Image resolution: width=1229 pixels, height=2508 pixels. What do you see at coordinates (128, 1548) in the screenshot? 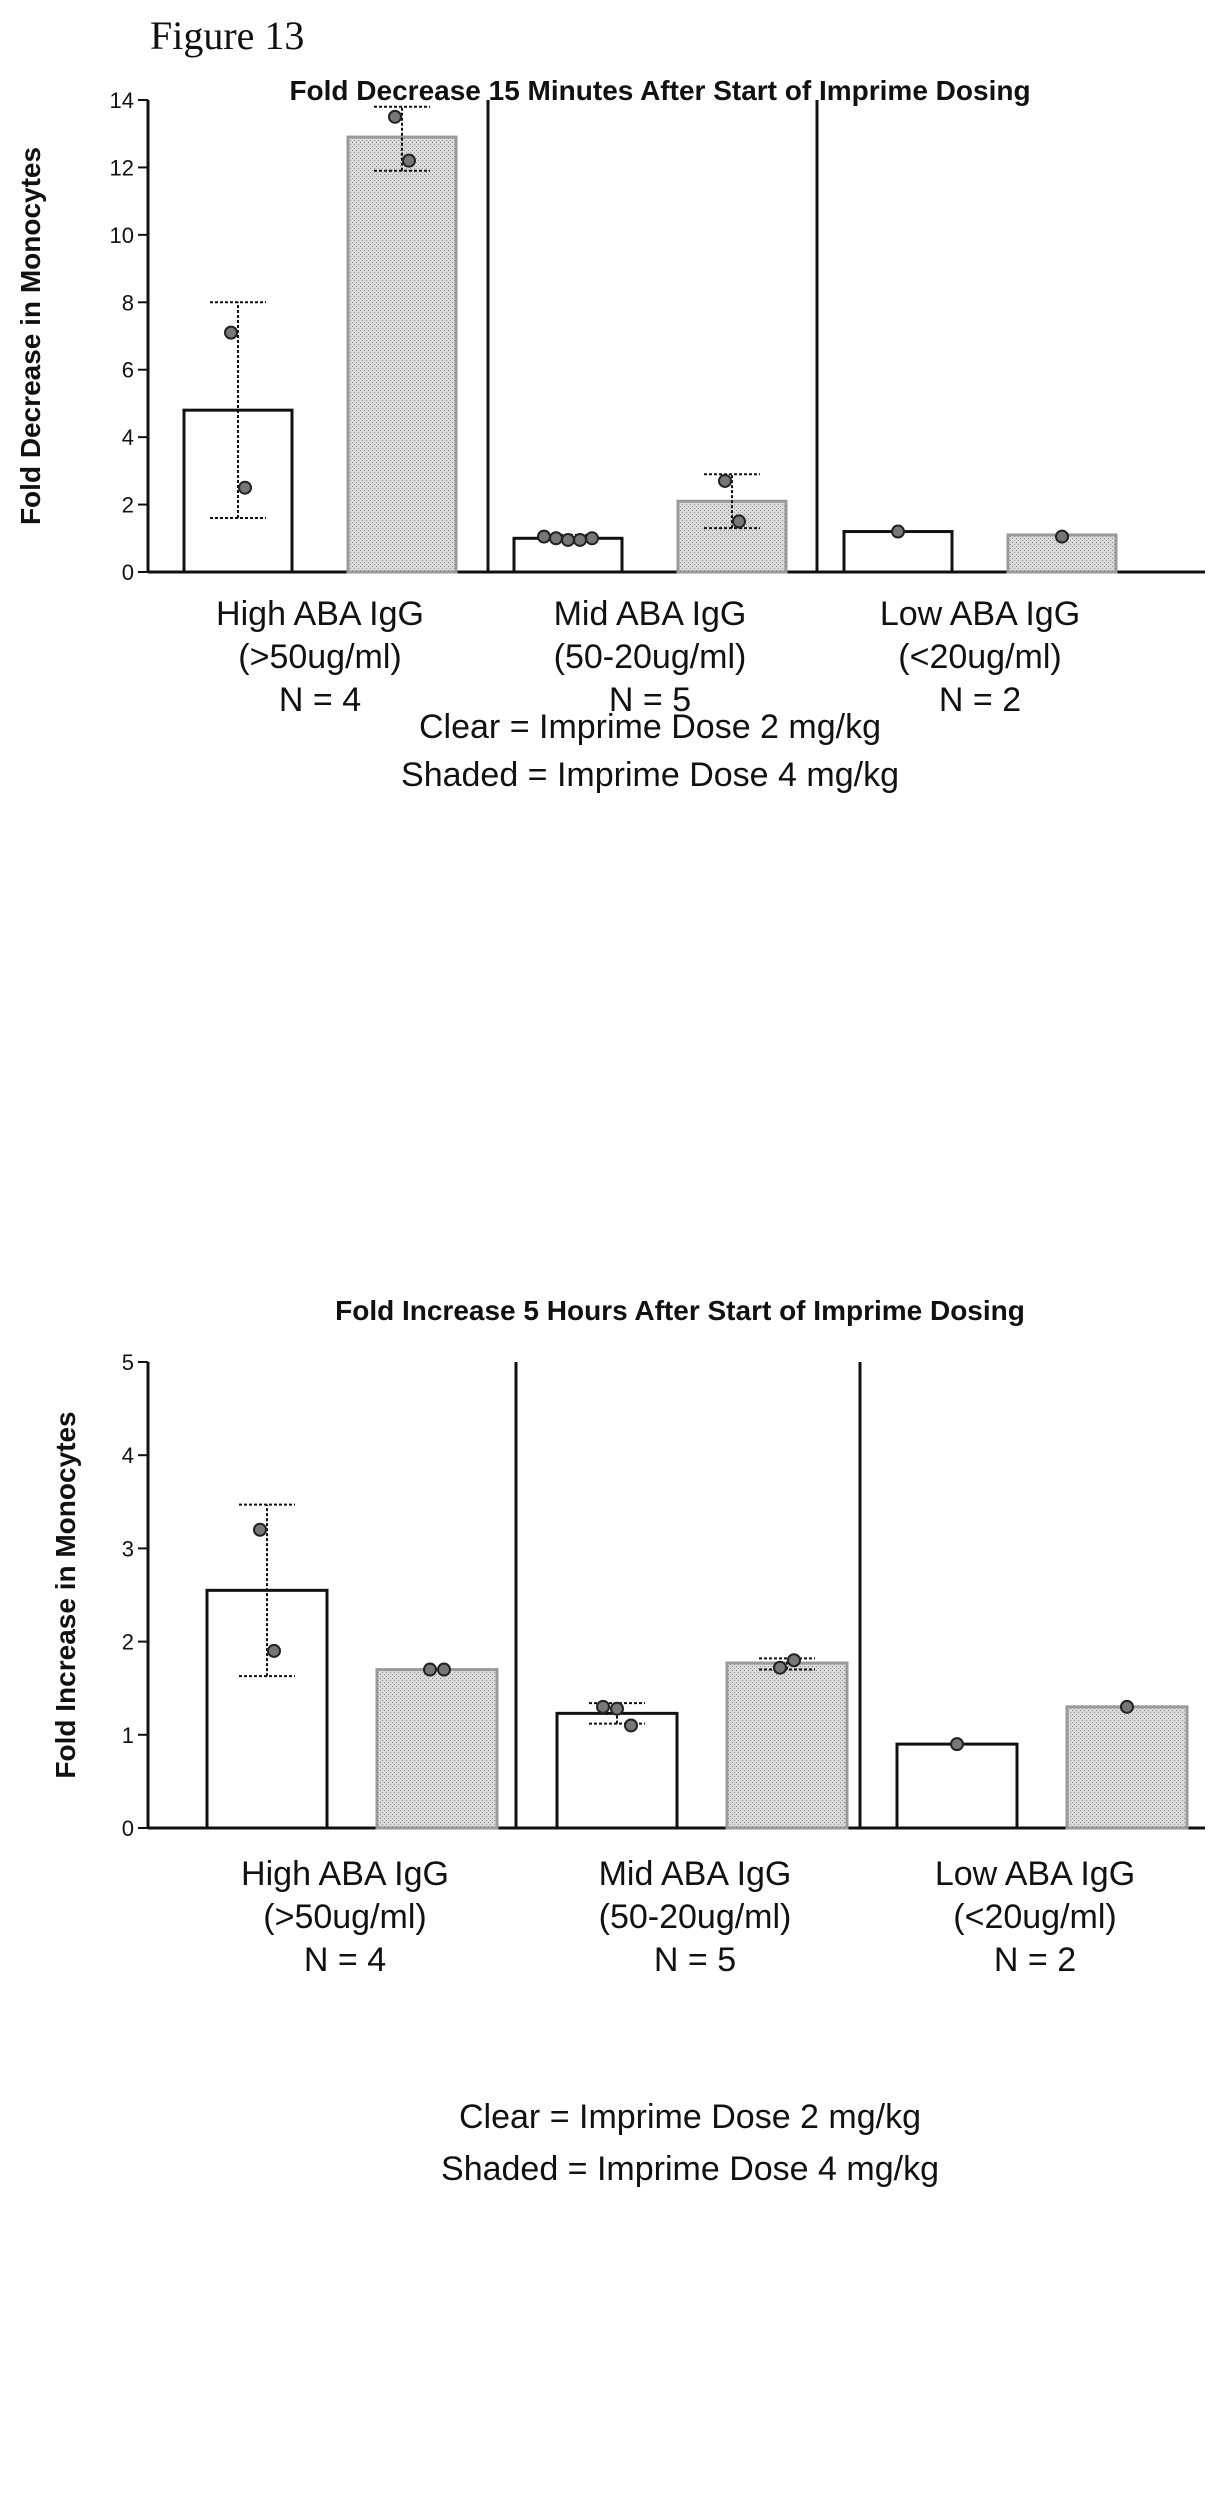
I see `y-tick-label: 3` at bounding box center [128, 1548].